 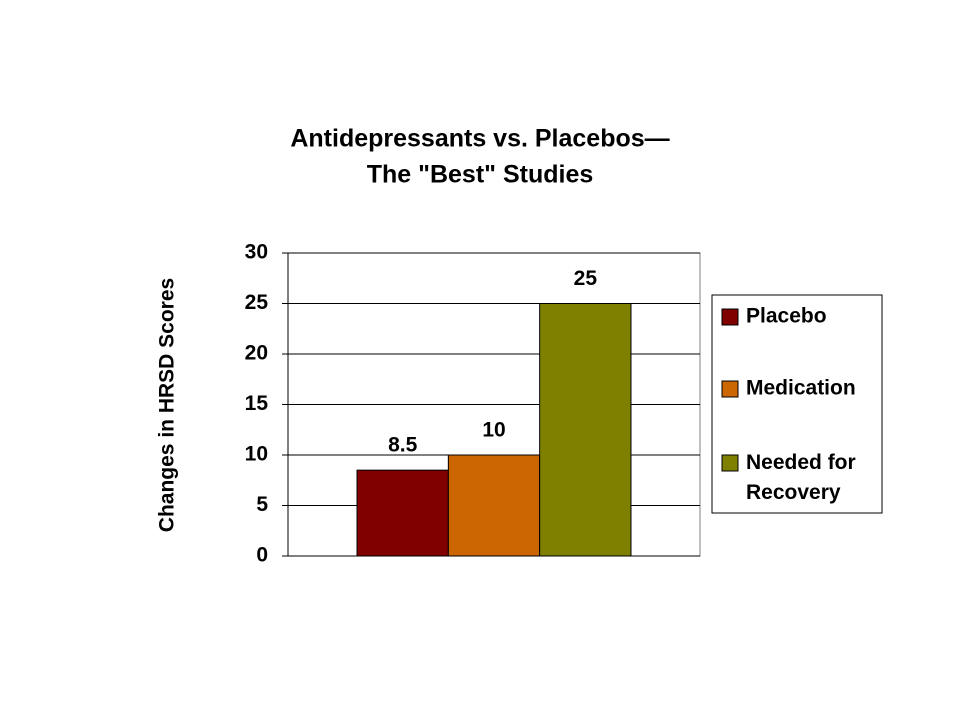 What do you see at coordinates (262, 504) in the screenshot?
I see `y-tick-label: 5` at bounding box center [262, 504].